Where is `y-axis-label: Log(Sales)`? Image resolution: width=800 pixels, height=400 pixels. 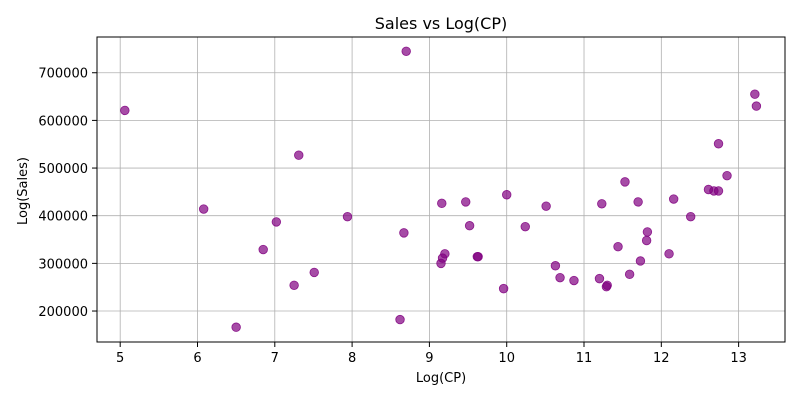
y-axis-label: Log(Sales) is located at coordinates (23, 191).